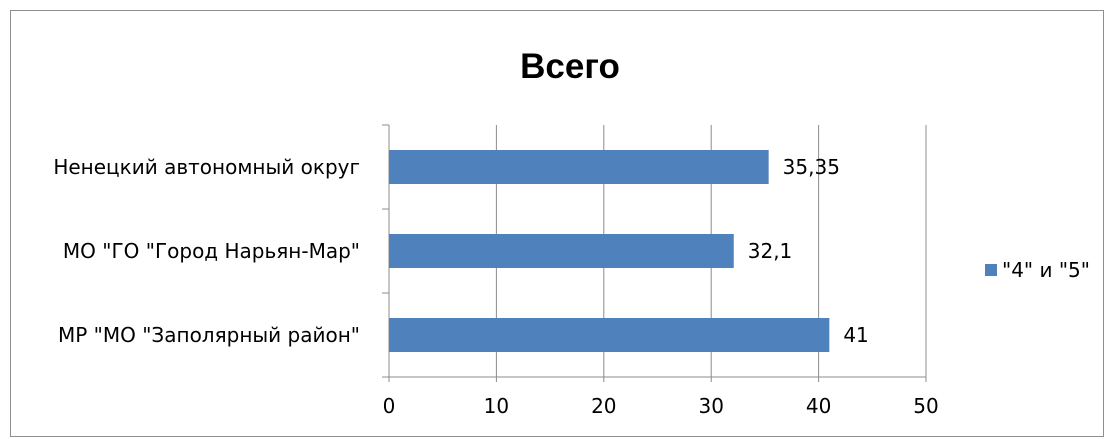  What do you see at coordinates (661, 406) in the screenshot?
I see `x-axis-tick-labels: 0 10 20 30 40 50` at bounding box center [661, 406].